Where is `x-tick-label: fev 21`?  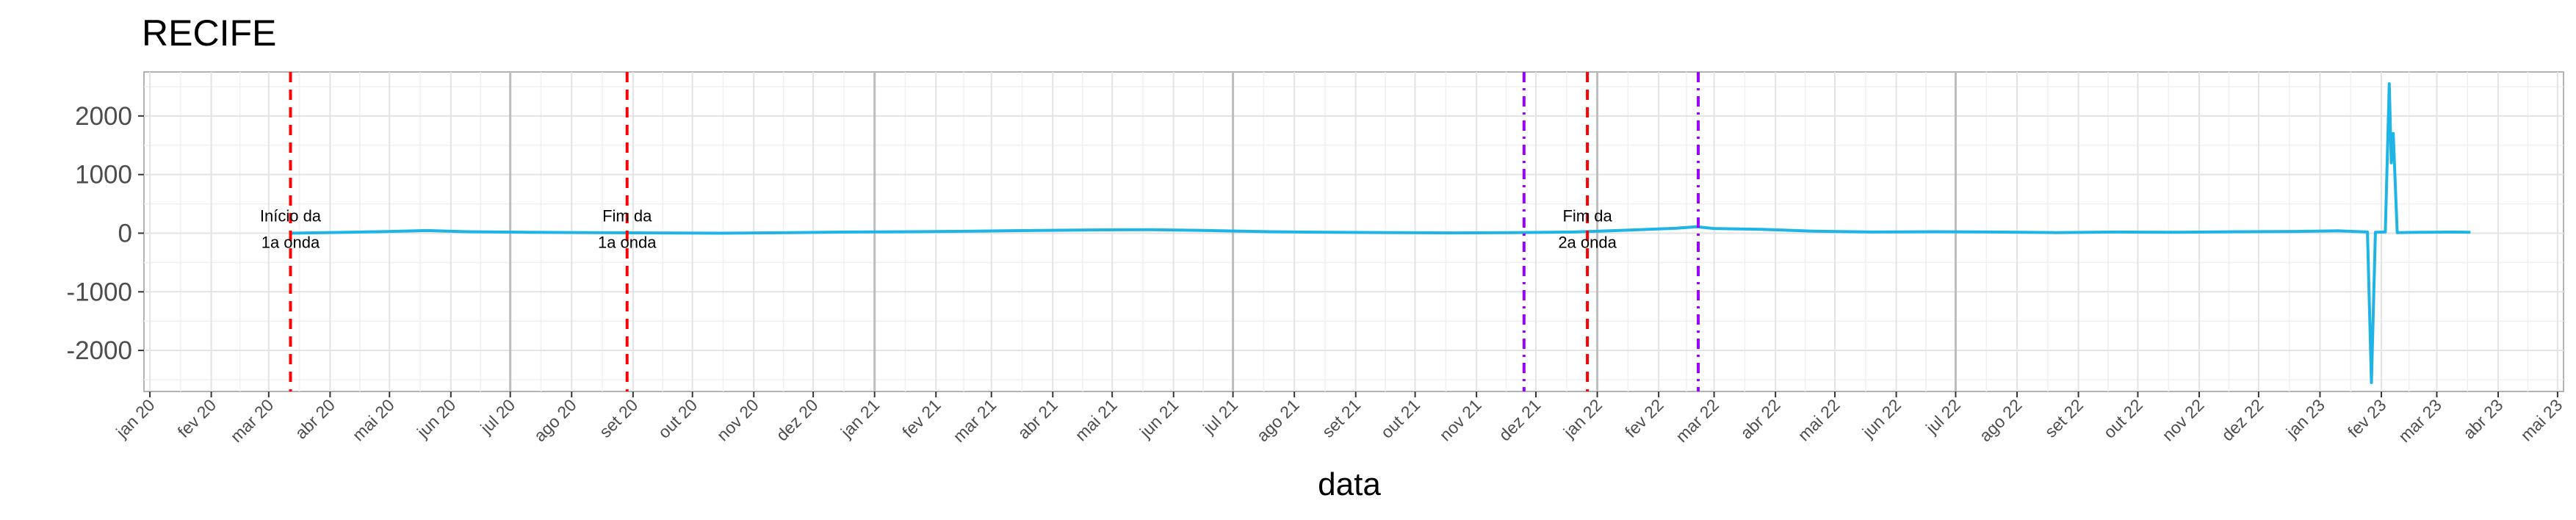 x-tick-label: fev 21 is located at coordinates (921, 418).